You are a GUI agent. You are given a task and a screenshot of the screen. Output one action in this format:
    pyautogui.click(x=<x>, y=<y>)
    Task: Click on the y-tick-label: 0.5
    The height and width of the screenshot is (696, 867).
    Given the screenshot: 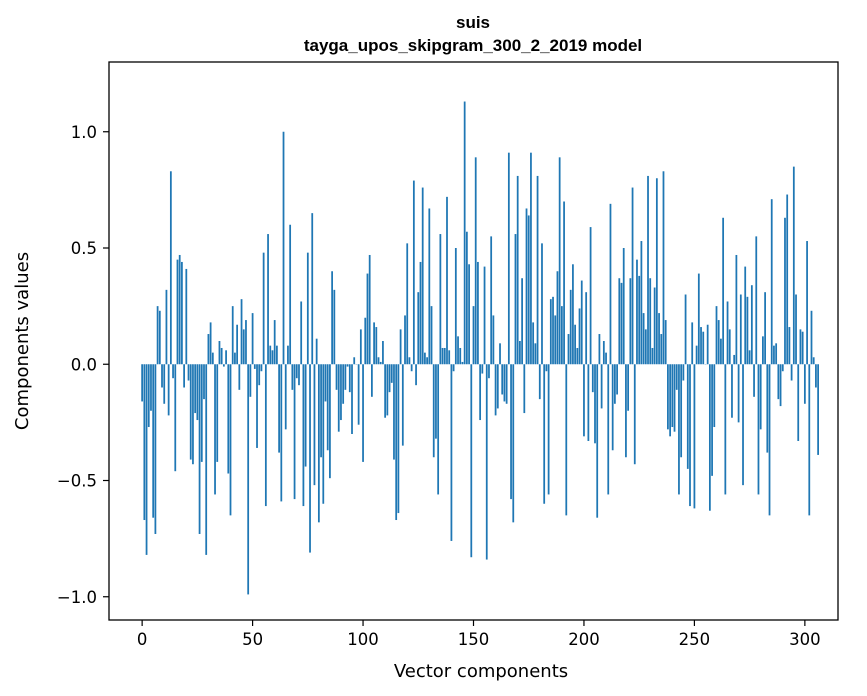 What is the action you would take?
    pyautogui.click(x=84, y=248)
    